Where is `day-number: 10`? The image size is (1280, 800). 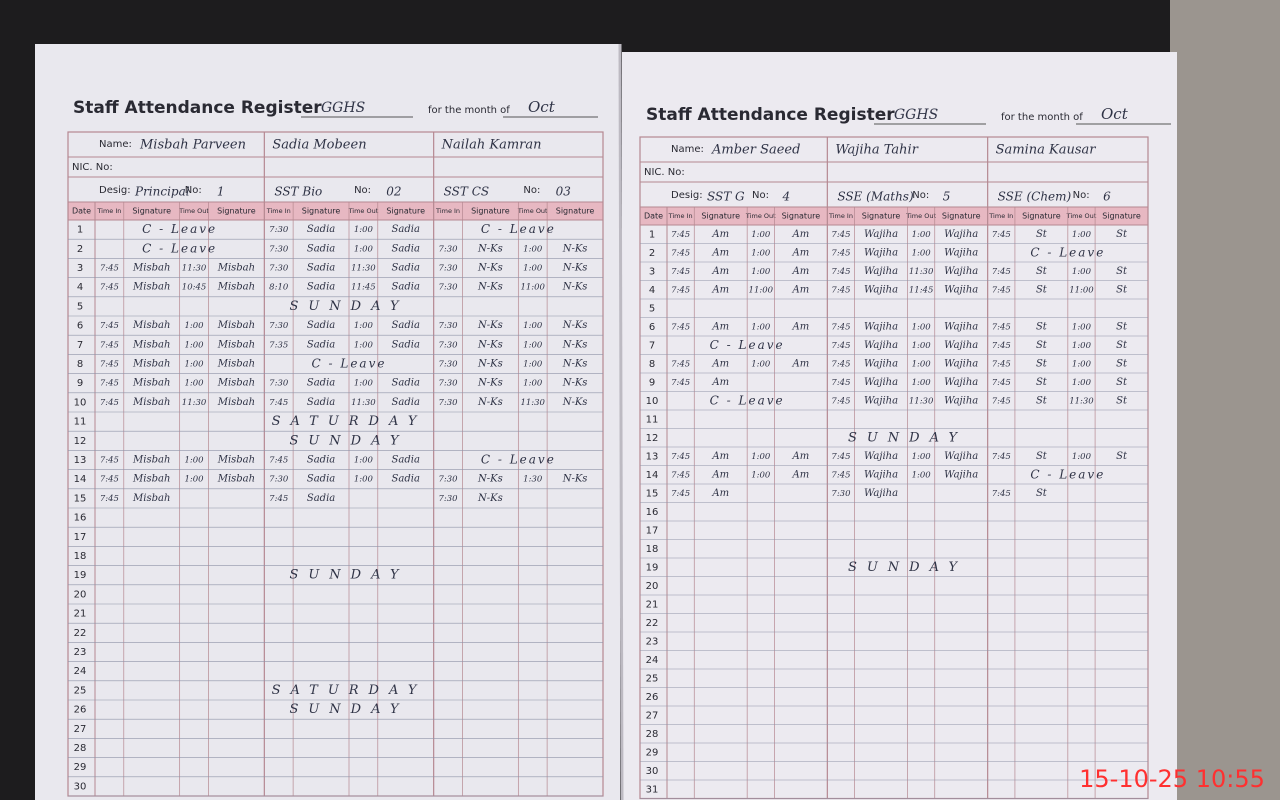 day-number: 10 is located at coordinates (652, 401).